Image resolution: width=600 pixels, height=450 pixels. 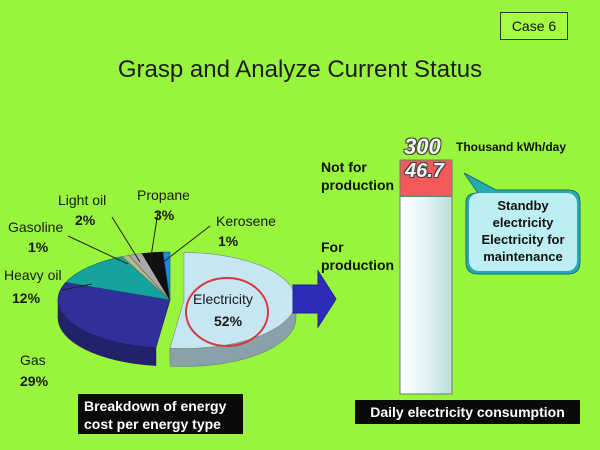 I want to click on pie-label-propane: Propane, so click(x=163, y=195).